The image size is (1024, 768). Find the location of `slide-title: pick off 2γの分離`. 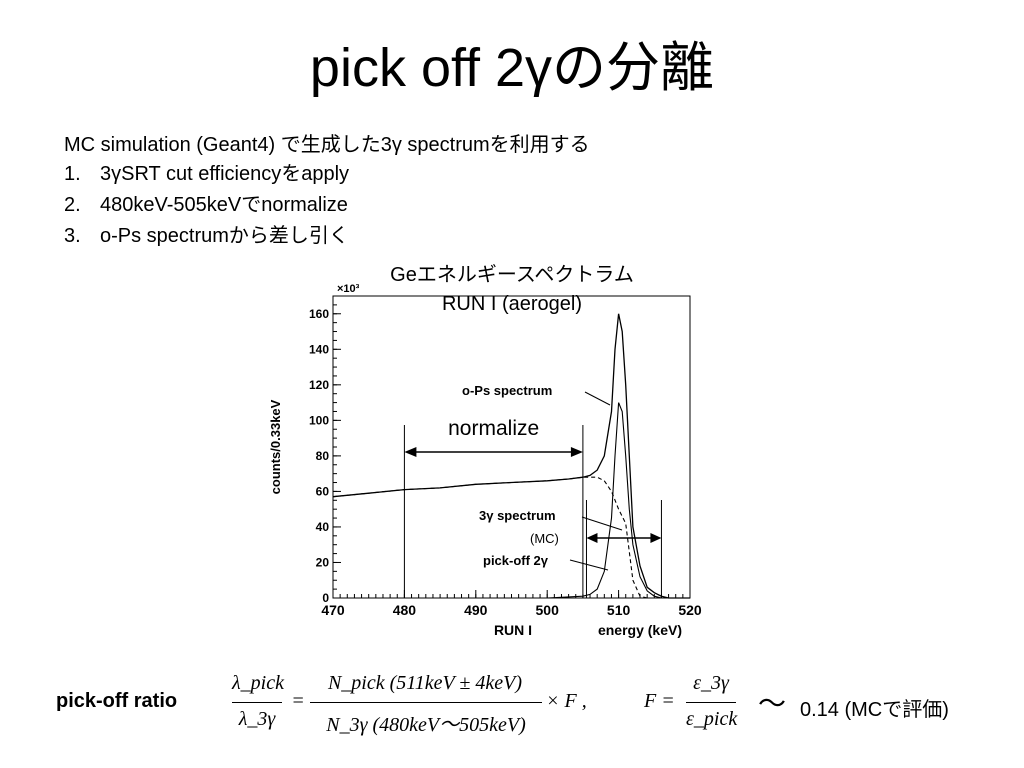

slide-title: pick off 2γの分離 is located at coordinates (512, 68).